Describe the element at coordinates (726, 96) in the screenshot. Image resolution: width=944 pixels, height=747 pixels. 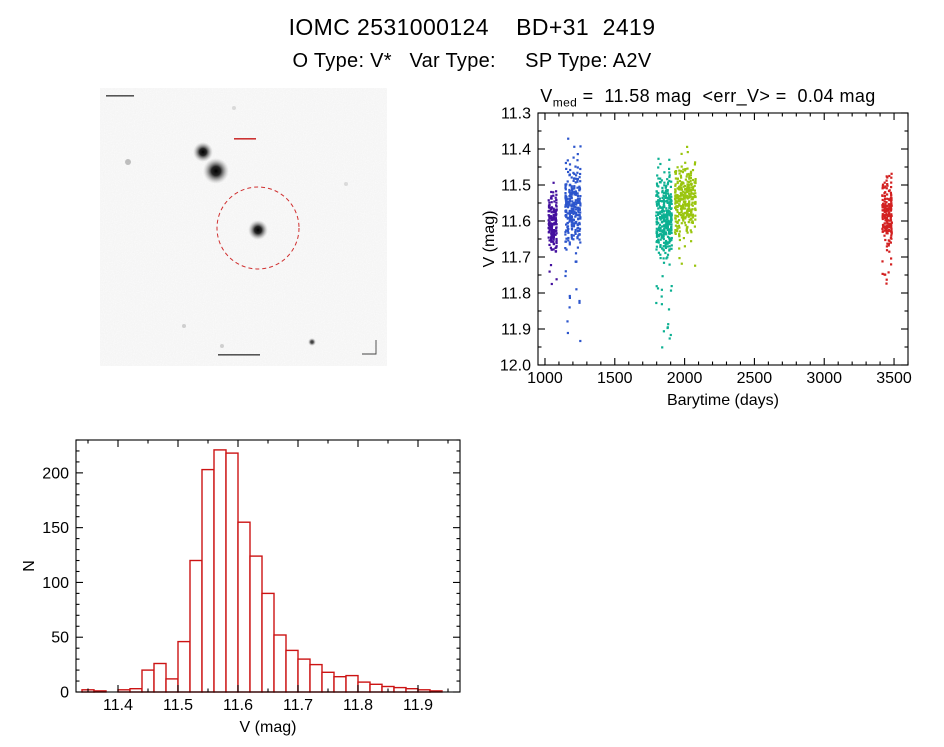
I see `lightcurve-title-rest: = 11.58 mag <err_V> = 0.04 mag` at that location.